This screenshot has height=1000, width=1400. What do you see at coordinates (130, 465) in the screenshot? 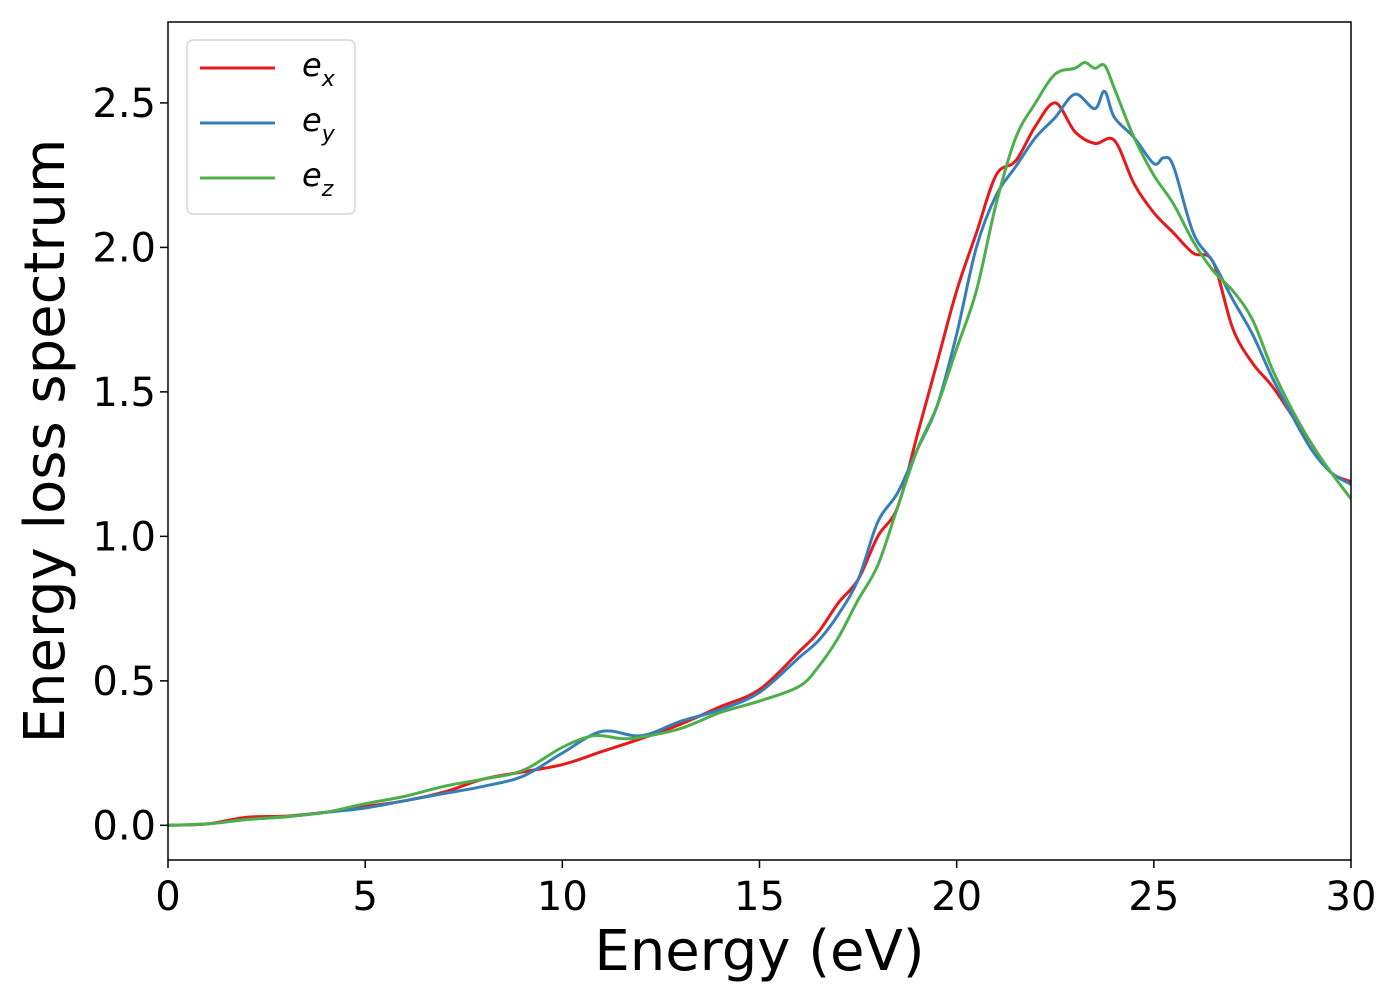
I see `y-axis-ticks: 0.0 0.5 1.0 1.5 2.0 2.5` at bounding box center [130, 465].